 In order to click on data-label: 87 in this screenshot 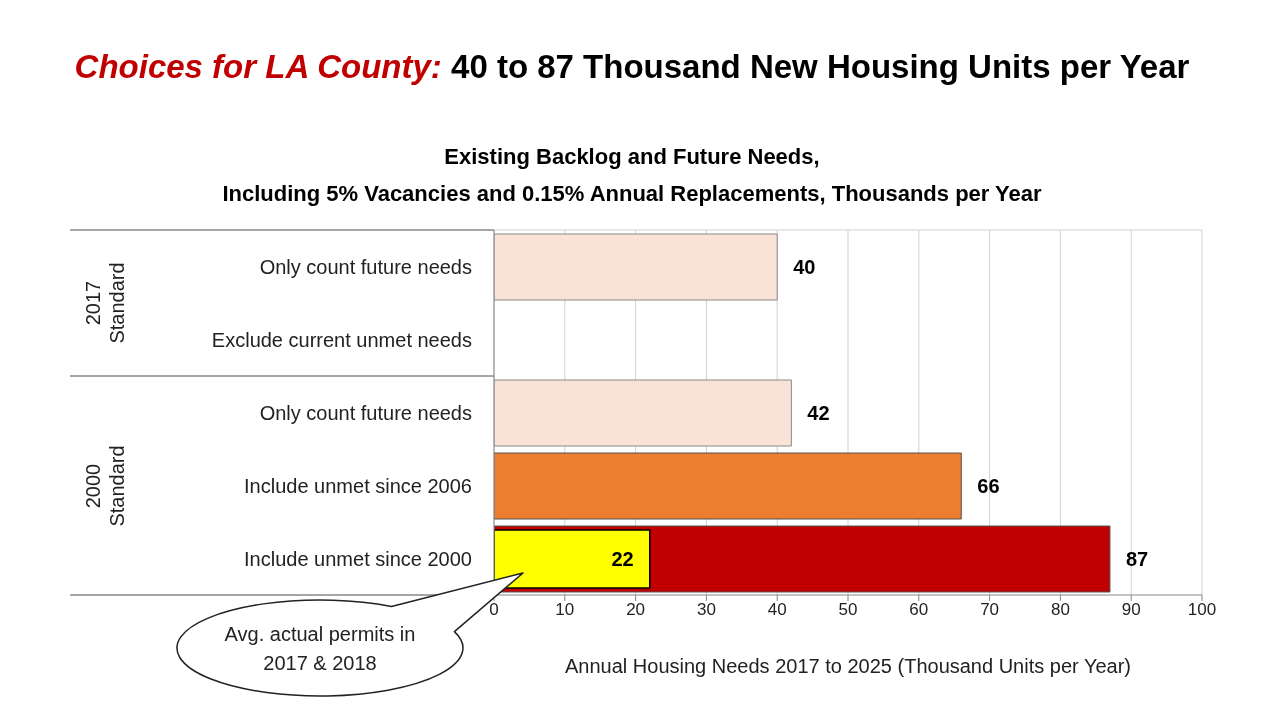, I will do `click(1137, 559)`.